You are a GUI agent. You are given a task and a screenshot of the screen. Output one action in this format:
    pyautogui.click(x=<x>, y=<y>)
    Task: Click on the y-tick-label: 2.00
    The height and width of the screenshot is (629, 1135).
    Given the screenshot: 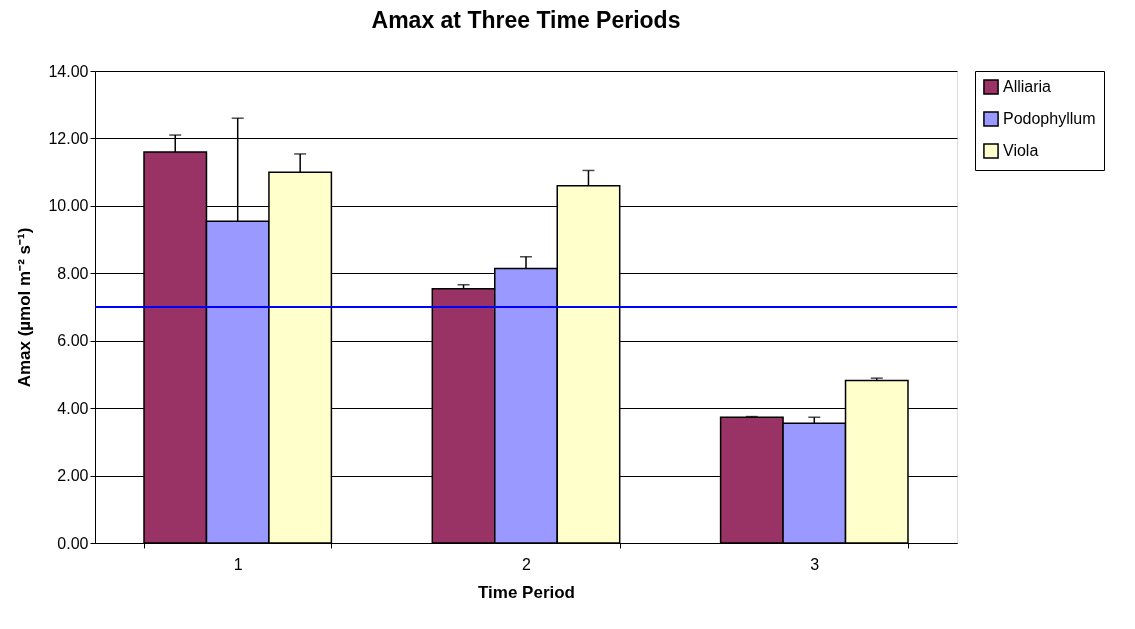 What is the action you would take?
    pyautogui.click(x=73, y=476)
    